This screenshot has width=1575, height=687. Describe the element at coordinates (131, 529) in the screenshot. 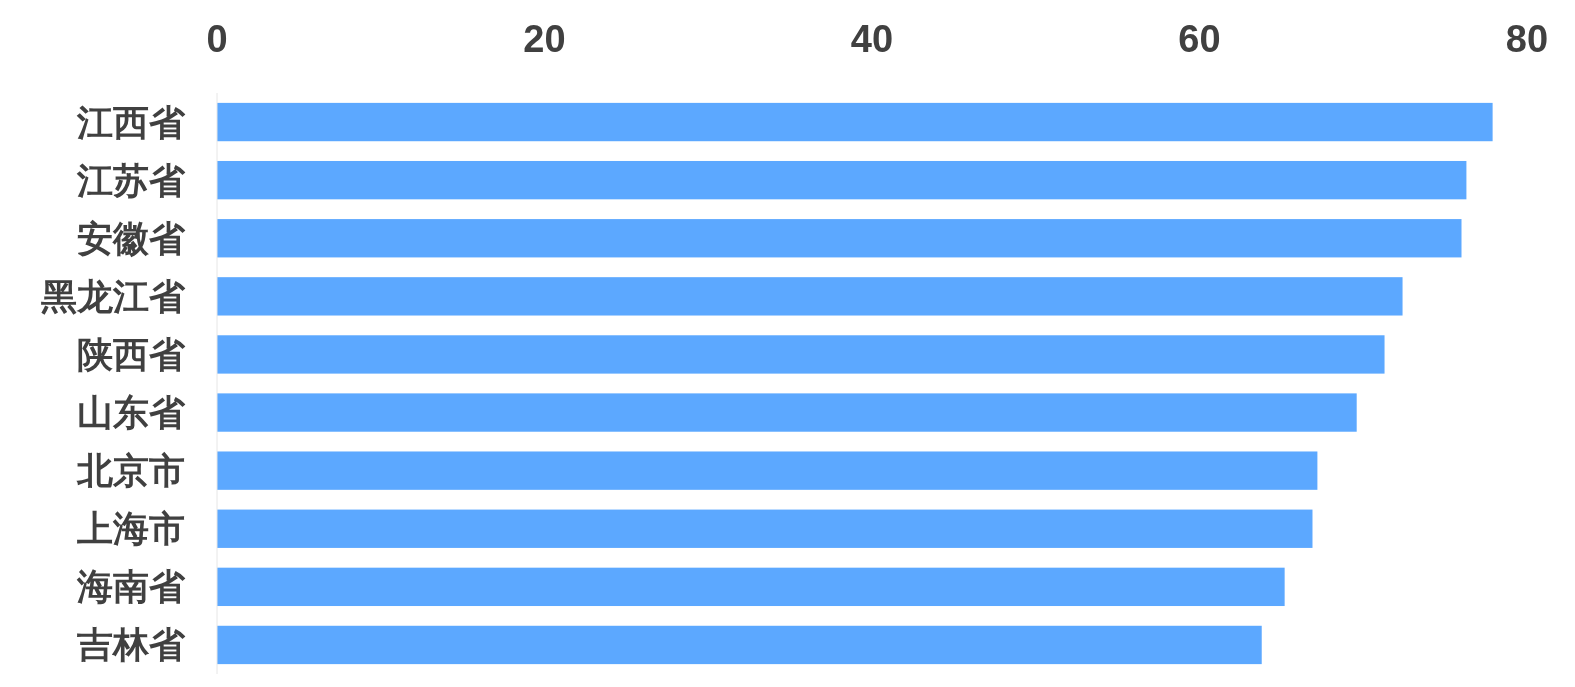

I see `y-tick-label: 上海市` at that location.